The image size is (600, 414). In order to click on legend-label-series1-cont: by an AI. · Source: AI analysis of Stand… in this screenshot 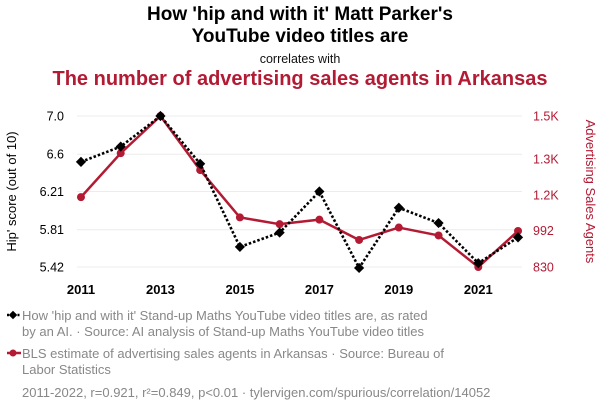, I will do `click(223, 331)`.